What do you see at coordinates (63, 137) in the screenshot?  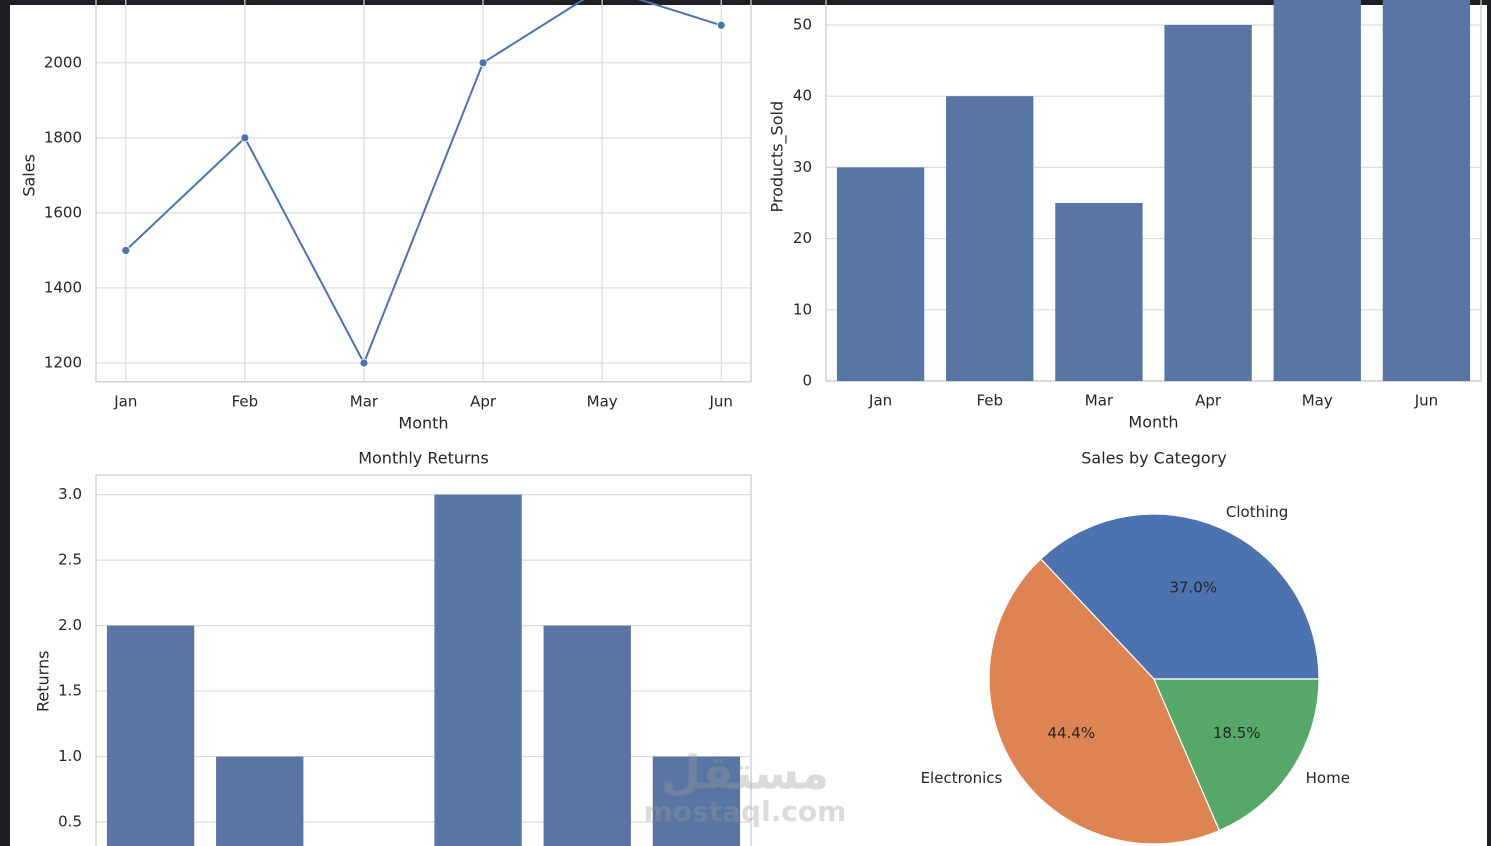 I see `y-tick-label: 1800` at bounding box center [63, 137].